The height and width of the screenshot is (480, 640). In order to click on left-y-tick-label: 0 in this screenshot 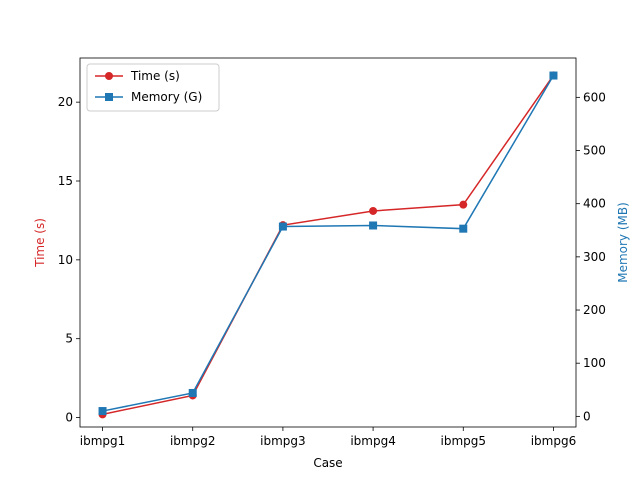, I will do `click(69, 418)`.